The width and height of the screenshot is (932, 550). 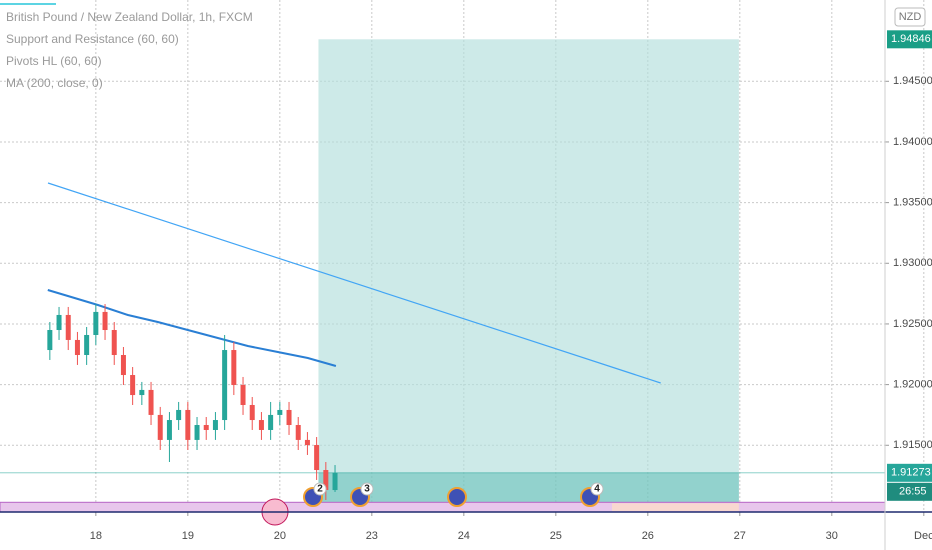 I want to click on x-tick-label: 19, so click(x=188, y=536).